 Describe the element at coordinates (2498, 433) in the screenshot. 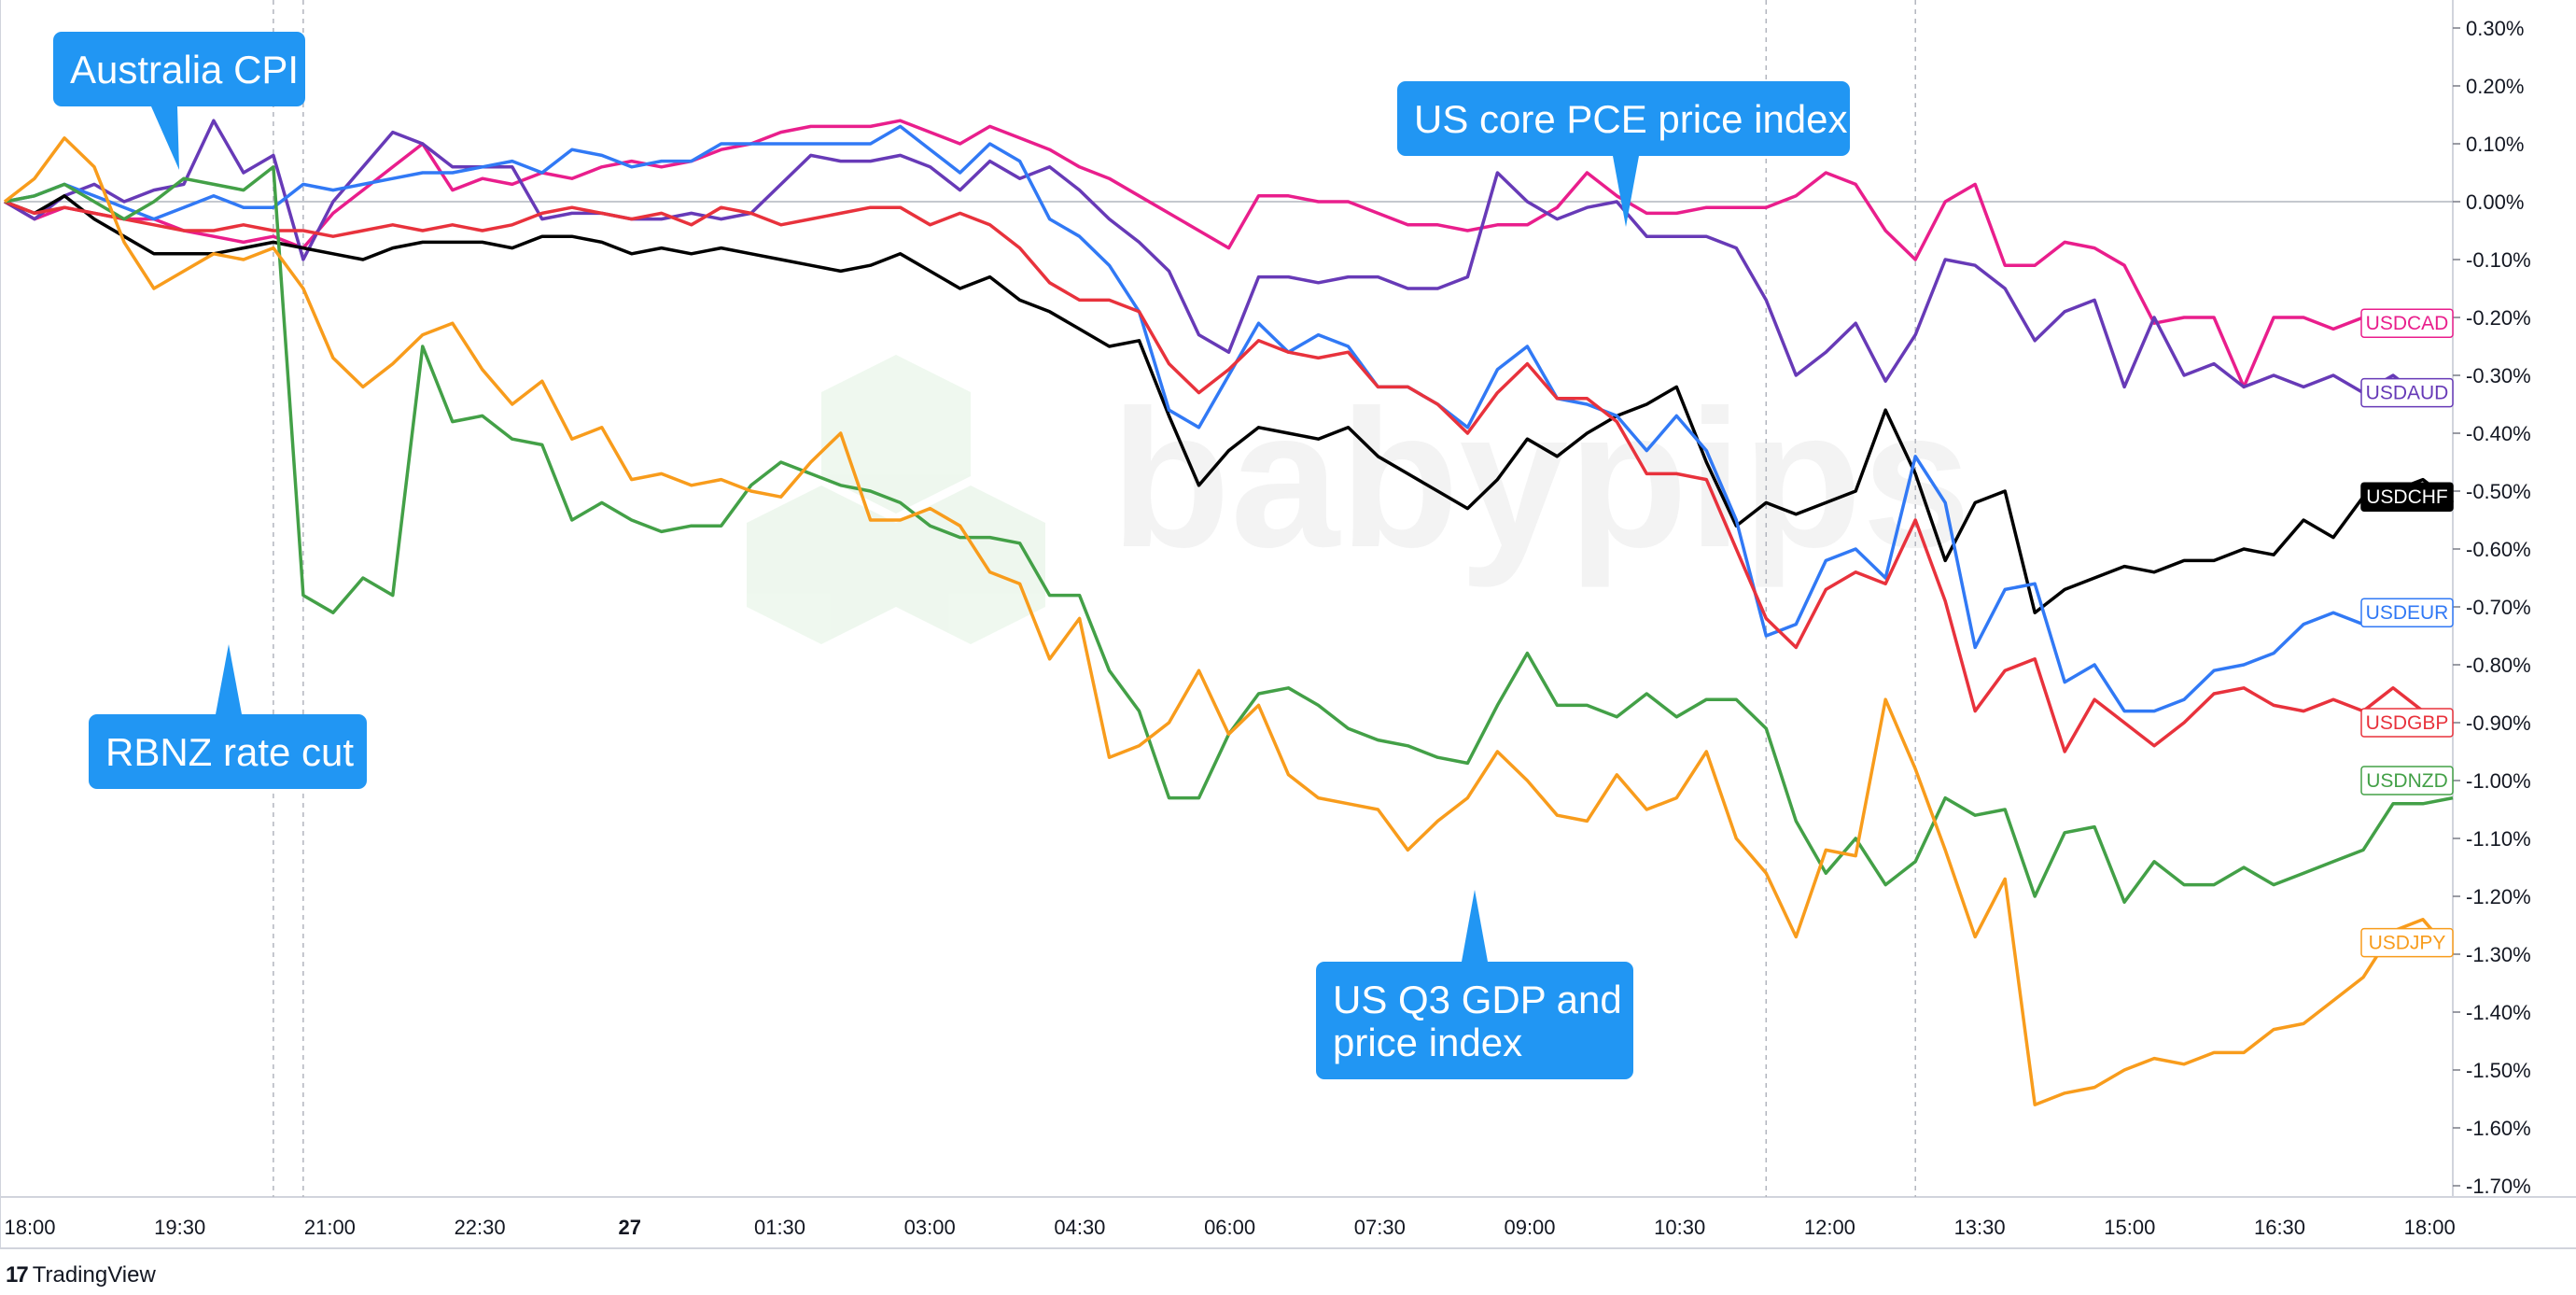

I see `y-tick-label: -0.40%` at that location.